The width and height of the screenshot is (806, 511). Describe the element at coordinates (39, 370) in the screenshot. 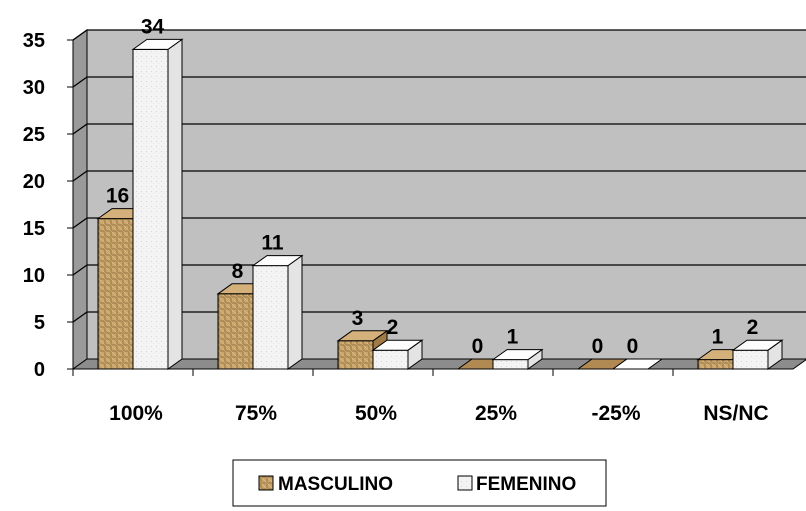

I see `y-tick-label: 0` at that location.